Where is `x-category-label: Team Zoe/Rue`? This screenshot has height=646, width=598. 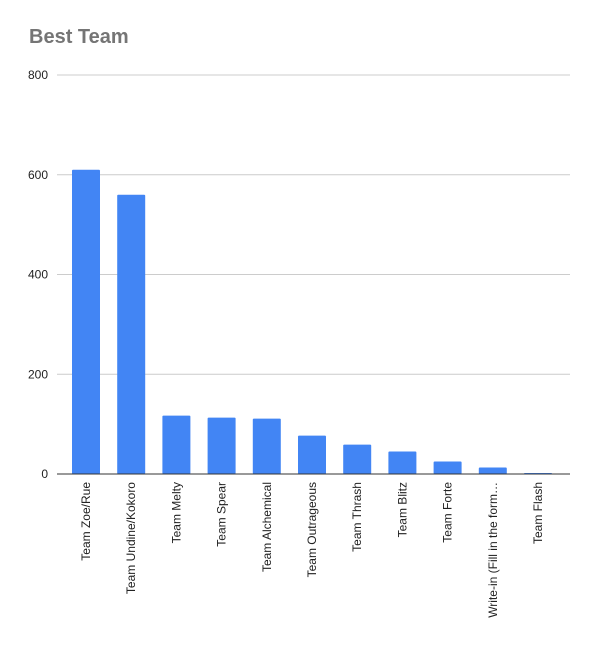 x-category-label: Team Zoe/Rue is located at coordinates (86, 521).